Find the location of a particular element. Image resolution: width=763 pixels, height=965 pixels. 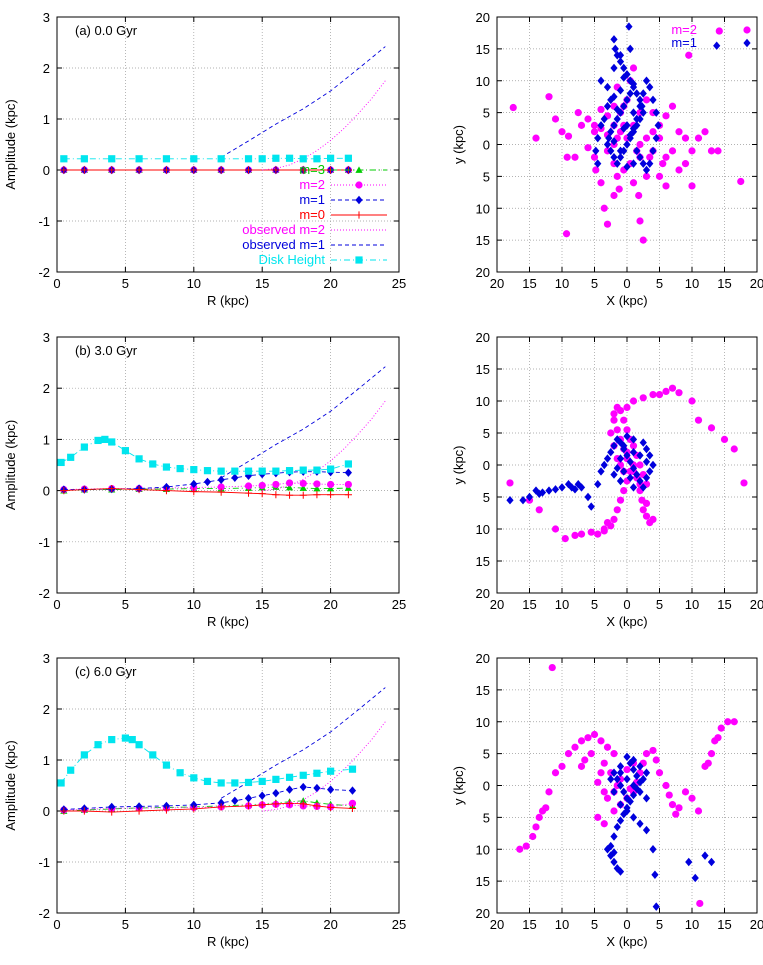

y-tick-label: 15 is located at coordinates (483, 881).